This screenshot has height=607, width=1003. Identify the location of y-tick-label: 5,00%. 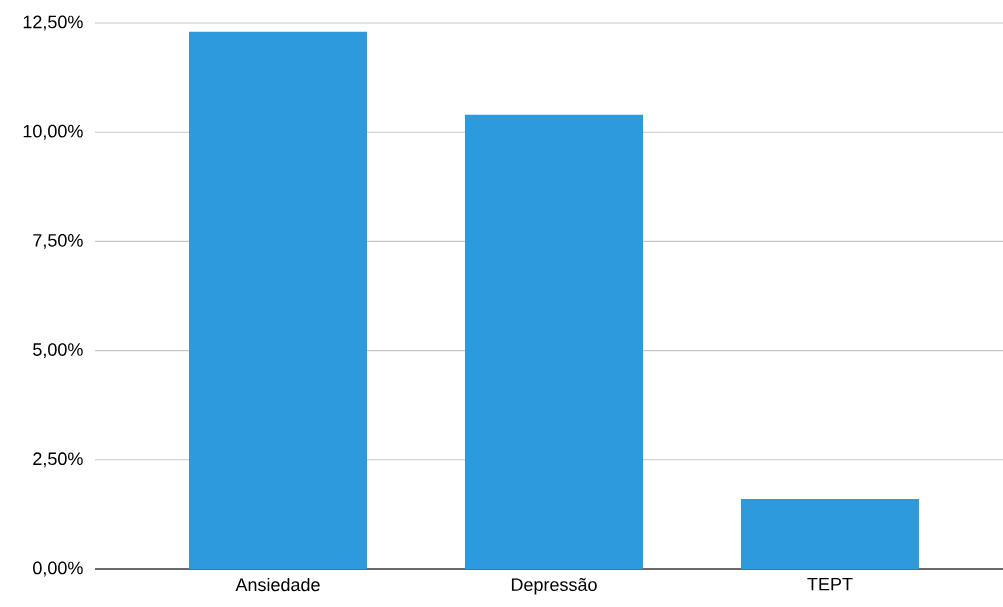
(58, 351).